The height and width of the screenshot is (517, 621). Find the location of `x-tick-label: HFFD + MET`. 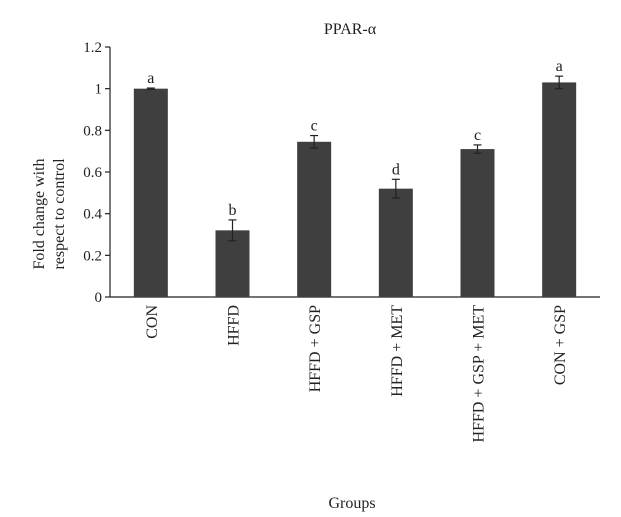

x-tick-label: HFFD + MET is located at coordinates (397, 351).